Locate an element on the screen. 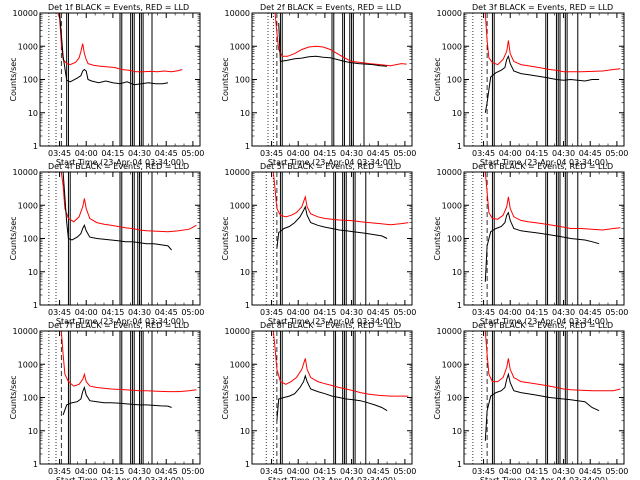 The image size is (640, 480). panel-title: Det 6f BLACK = Events, RED = LLD is located at coordinates (542, 166).